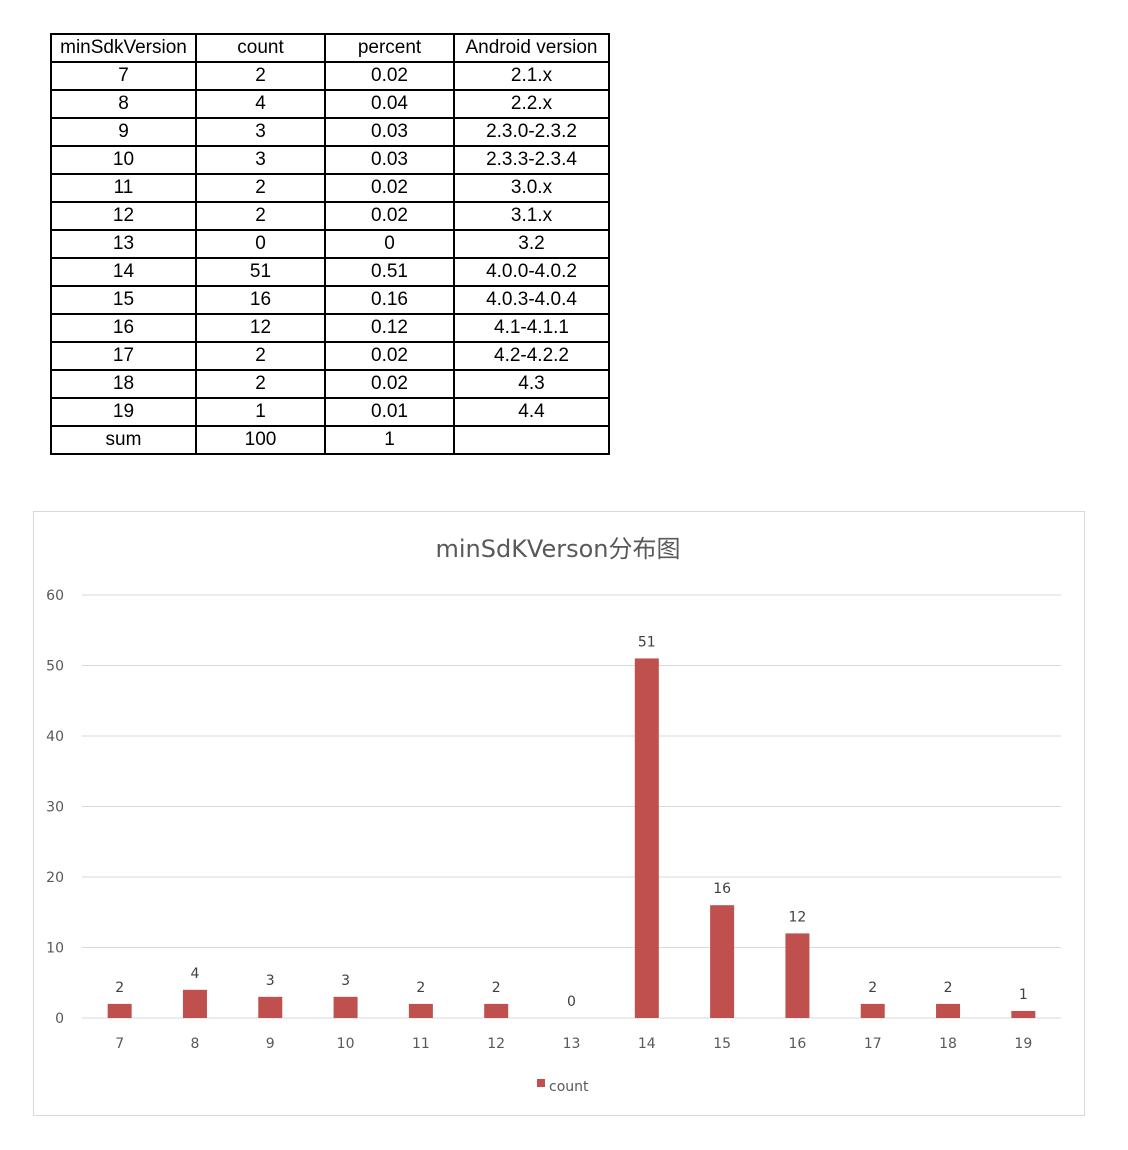  I want to click on cell-android-version: 3.2, so click(531, 244).